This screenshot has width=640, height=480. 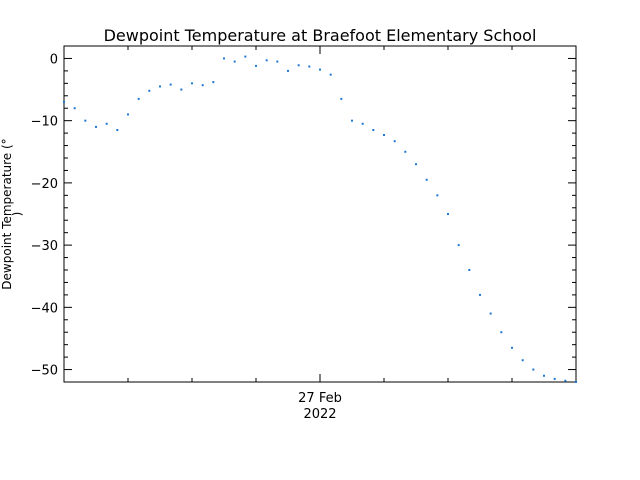 I want to click on y-axis-tick-labels: 0 −10 −20 −30 −40 −50, so click(x=44, y=215).